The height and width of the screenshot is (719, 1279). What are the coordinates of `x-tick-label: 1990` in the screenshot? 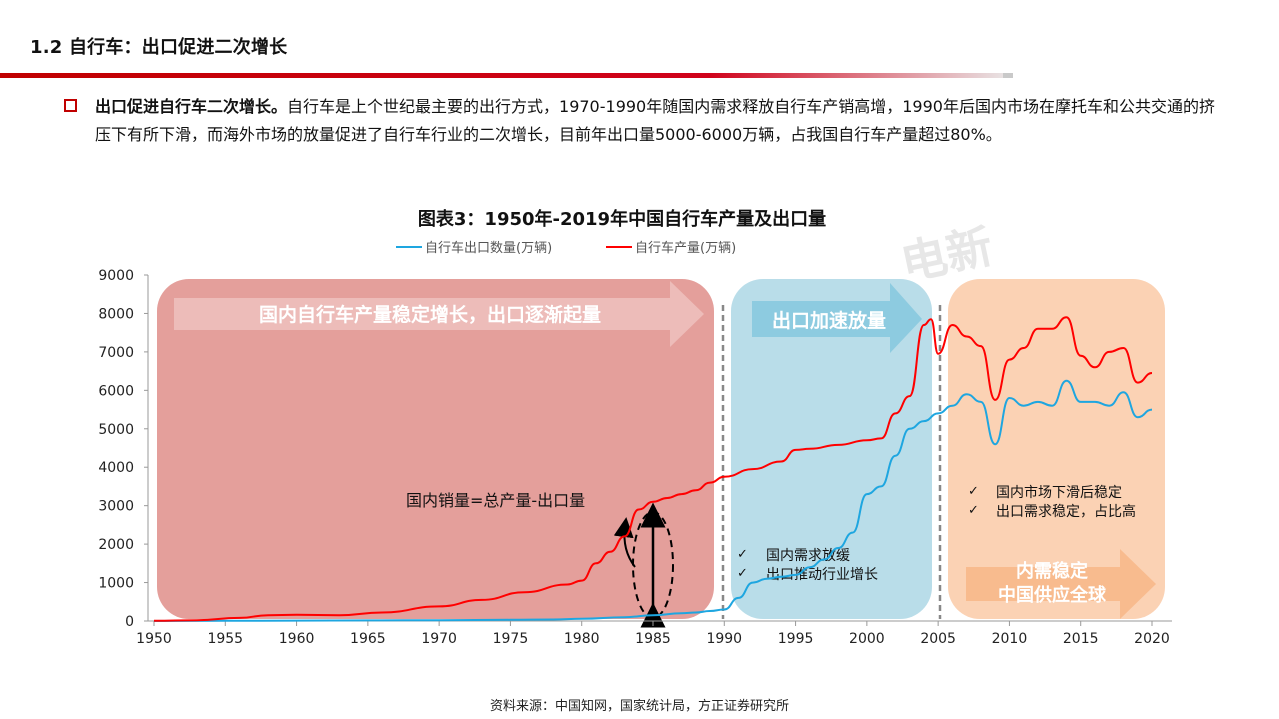 It's located at (724, 639).